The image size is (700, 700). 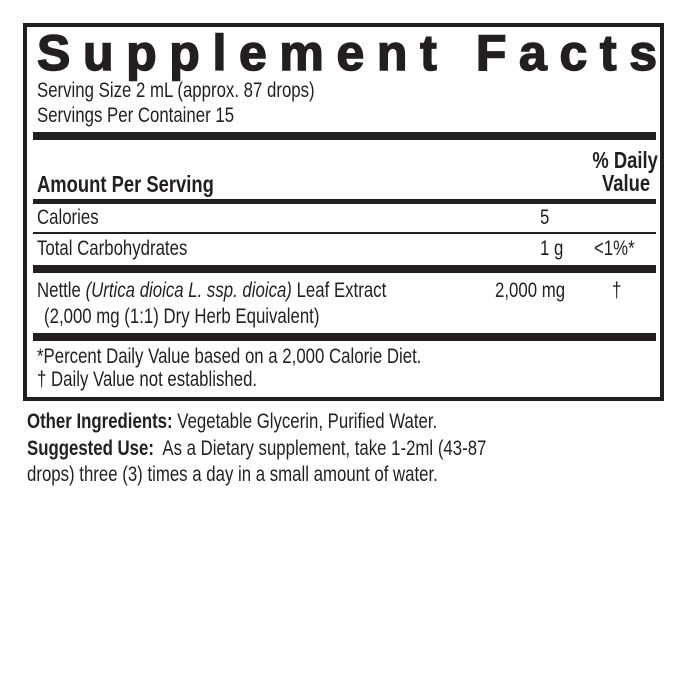 I want to click on title-svg: Supplement Facts, so click(x=347, y=53).